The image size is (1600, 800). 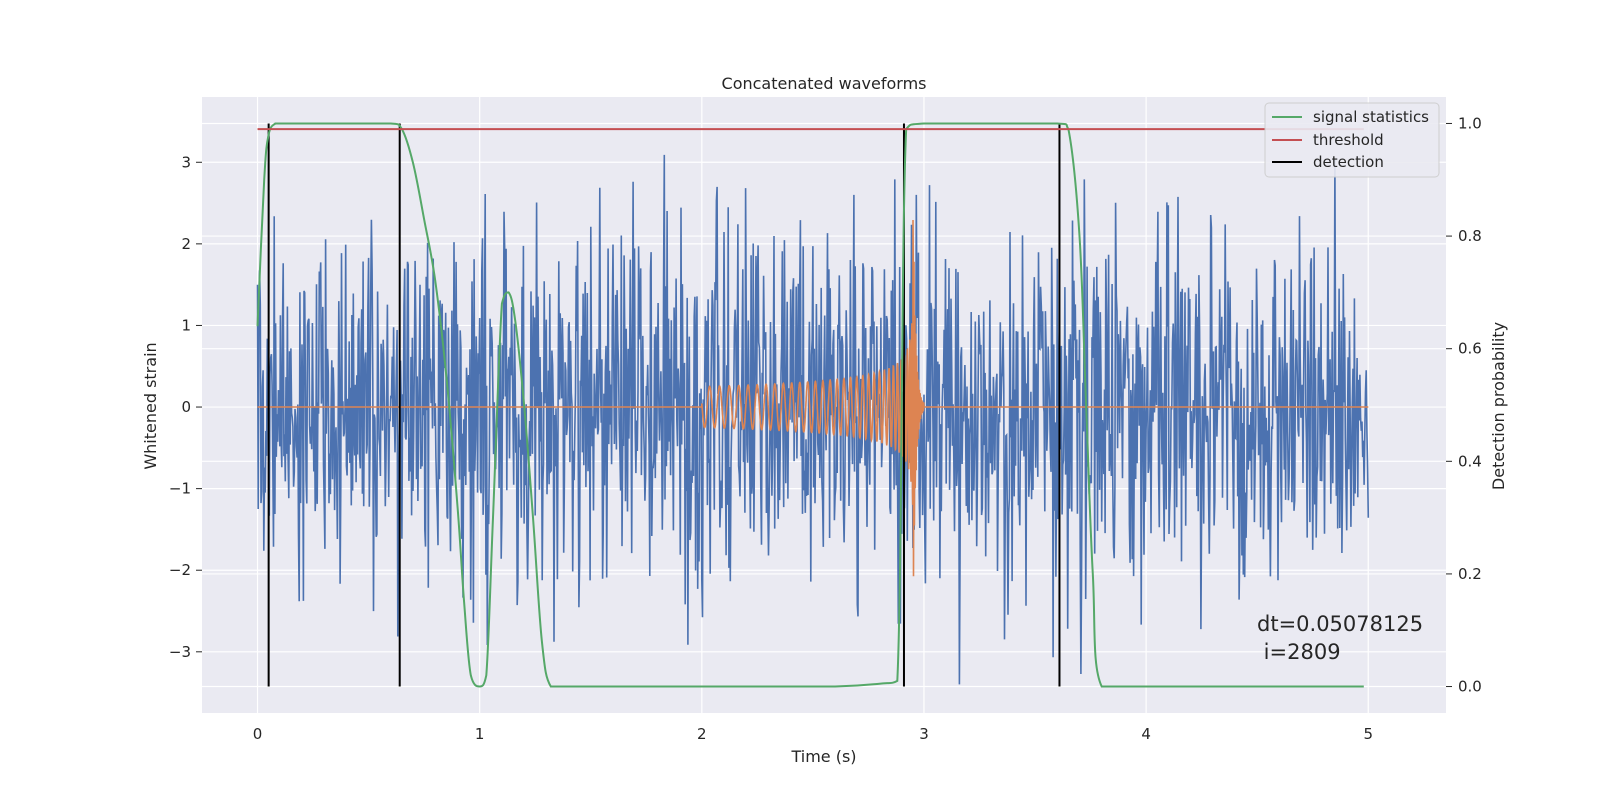 I want to click on y2-axis-label: Detection probability, so click(x=1498, y=406).